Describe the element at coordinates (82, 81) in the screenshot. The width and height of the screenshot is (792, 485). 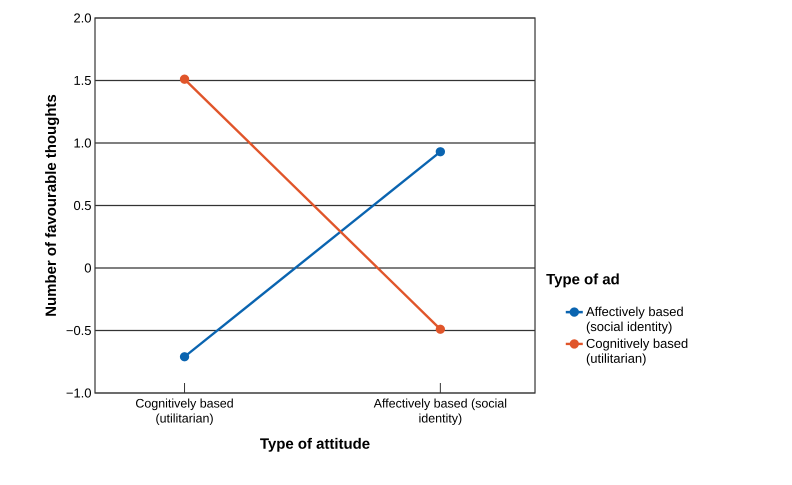
I see `y-tick-label: 1.5` at that location.